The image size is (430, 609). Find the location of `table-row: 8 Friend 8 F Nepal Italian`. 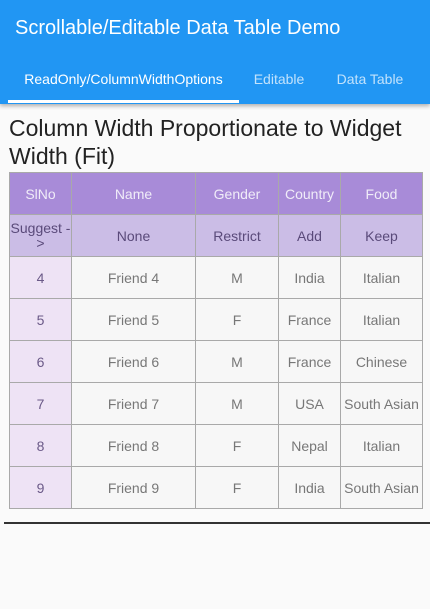

table-row: 8 Friend 8 F Nepal Italian is located at coordinates (216, 445).